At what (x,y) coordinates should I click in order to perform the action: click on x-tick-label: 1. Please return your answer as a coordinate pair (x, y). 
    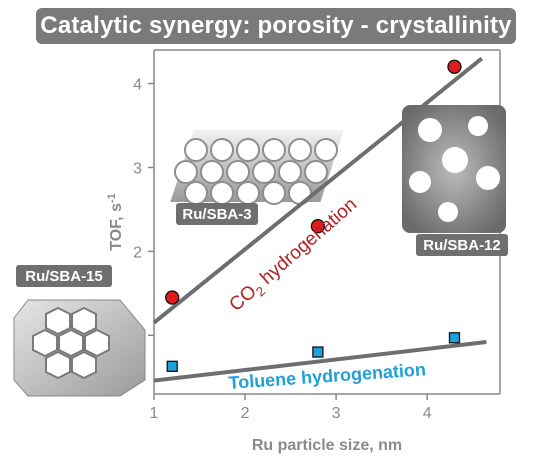
    Looking at the image, I should click on (154, 413).